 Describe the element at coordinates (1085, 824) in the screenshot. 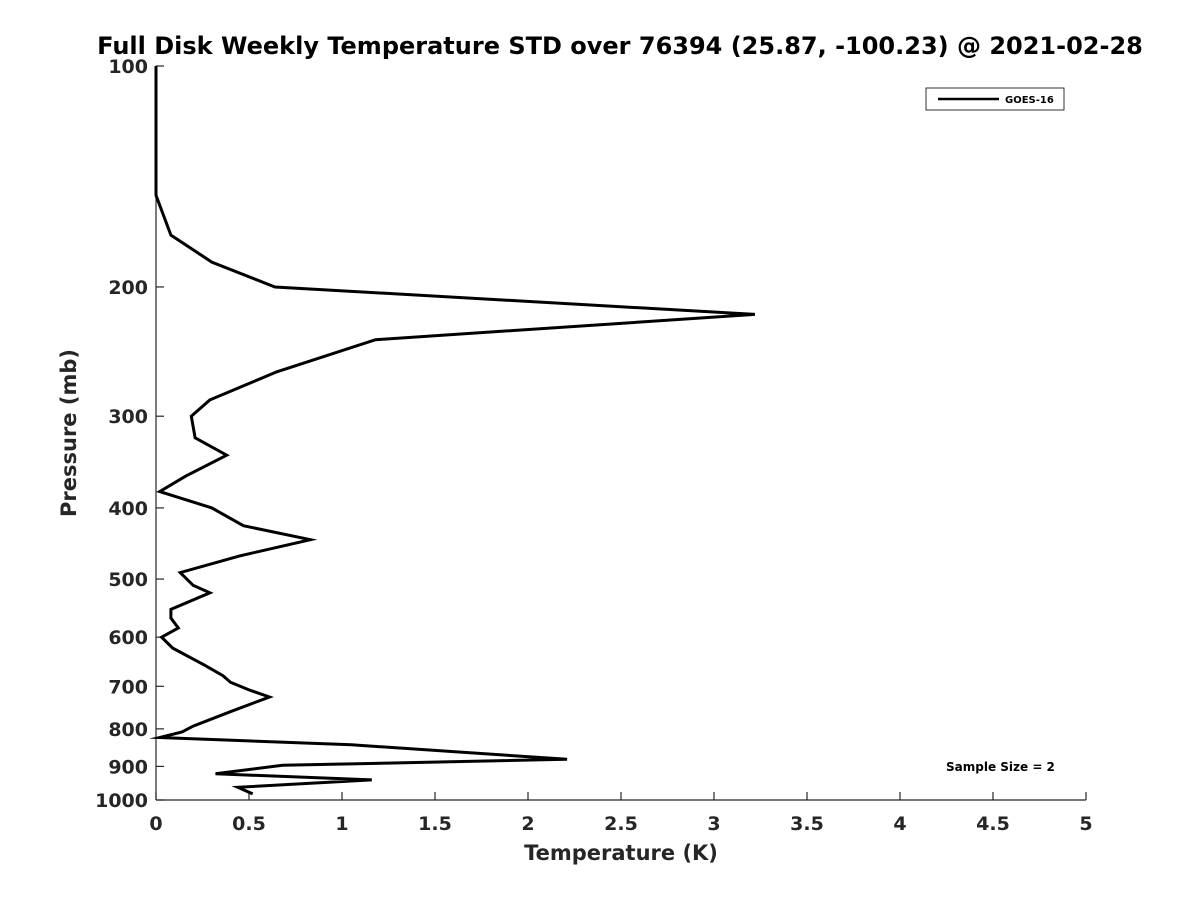

I see `x-tick-label: 5` at that location.